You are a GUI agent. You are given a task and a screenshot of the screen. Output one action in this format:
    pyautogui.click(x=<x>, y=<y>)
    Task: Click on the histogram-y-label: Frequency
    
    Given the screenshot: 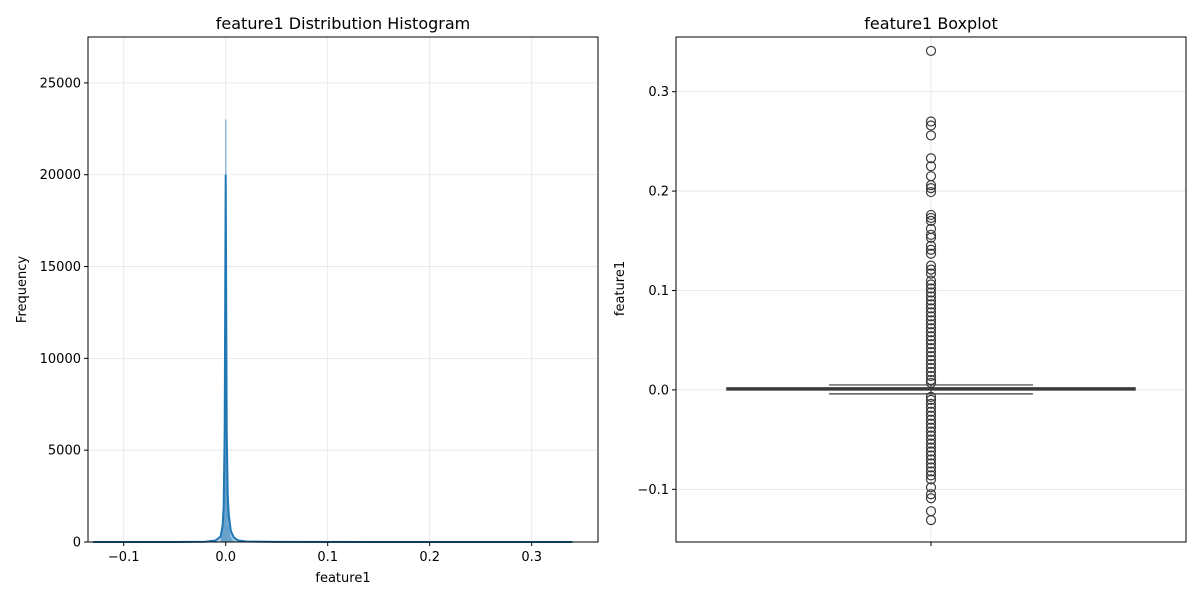 What is the action you would take?
    pyautogui.click(x=22, y=289)
    